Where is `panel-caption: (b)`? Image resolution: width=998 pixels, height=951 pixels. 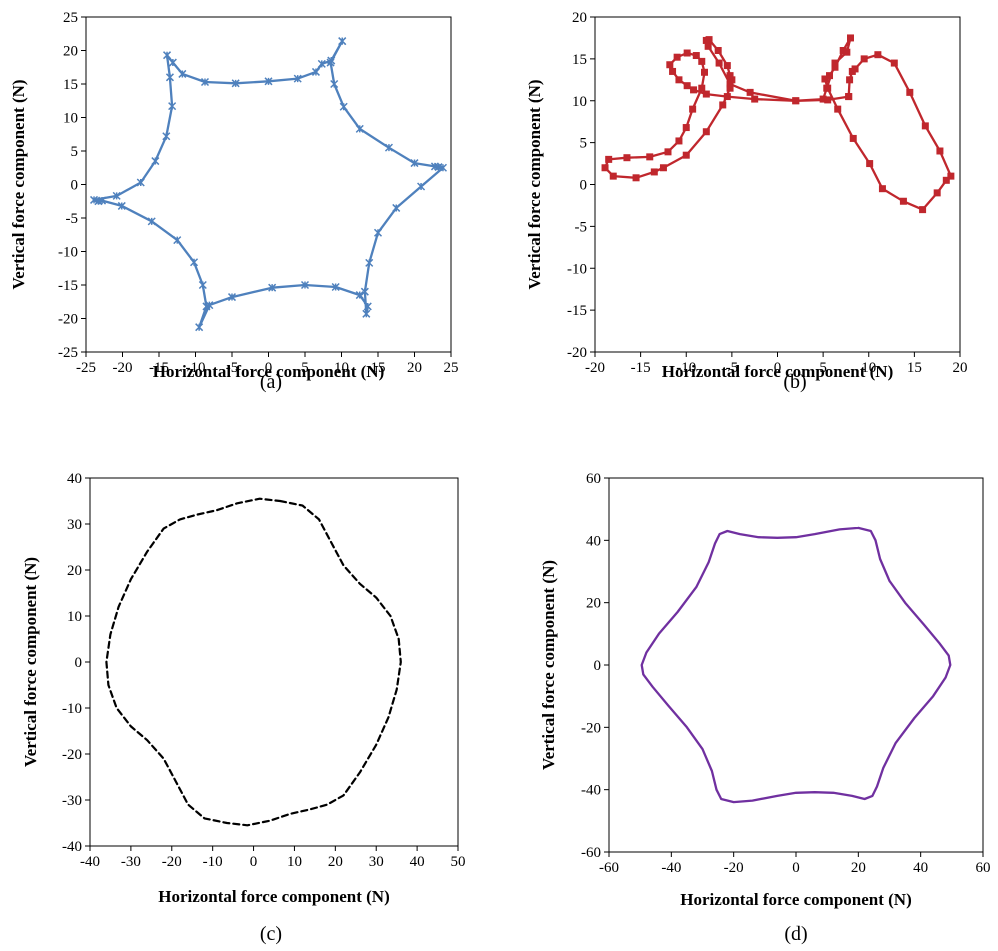
panel-caption: (b) is located at coordinates (794, 382).